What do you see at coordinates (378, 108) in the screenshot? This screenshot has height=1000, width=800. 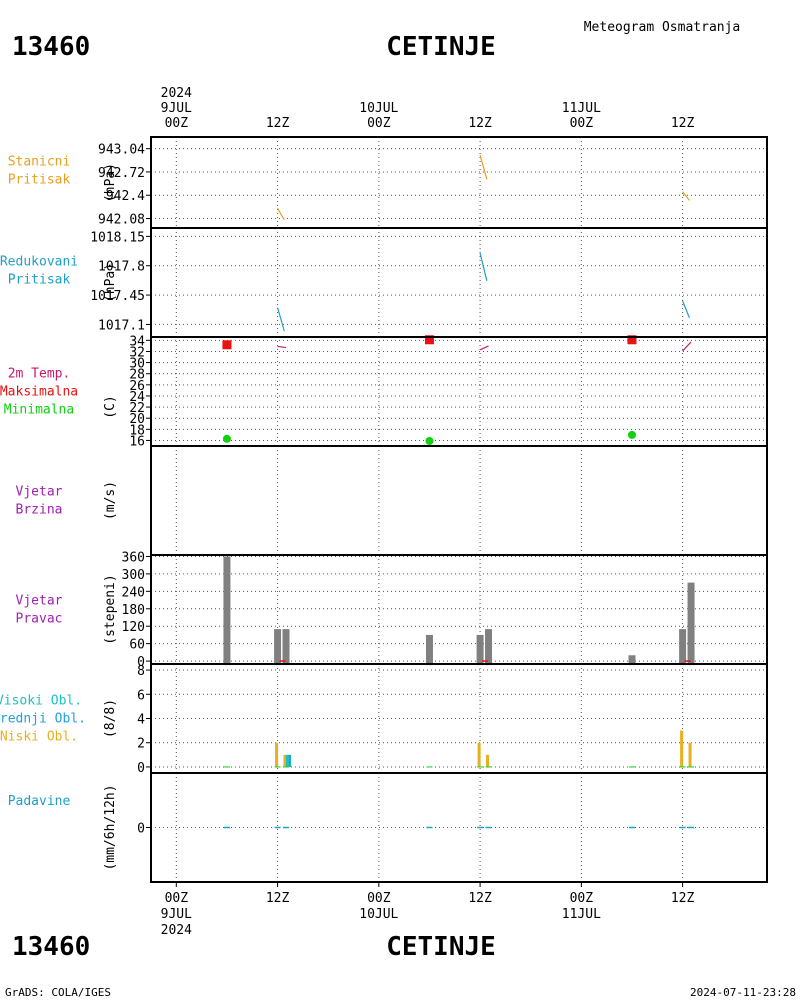 I see `time-label-top: 10JUL` at bounding box center [378, 108].